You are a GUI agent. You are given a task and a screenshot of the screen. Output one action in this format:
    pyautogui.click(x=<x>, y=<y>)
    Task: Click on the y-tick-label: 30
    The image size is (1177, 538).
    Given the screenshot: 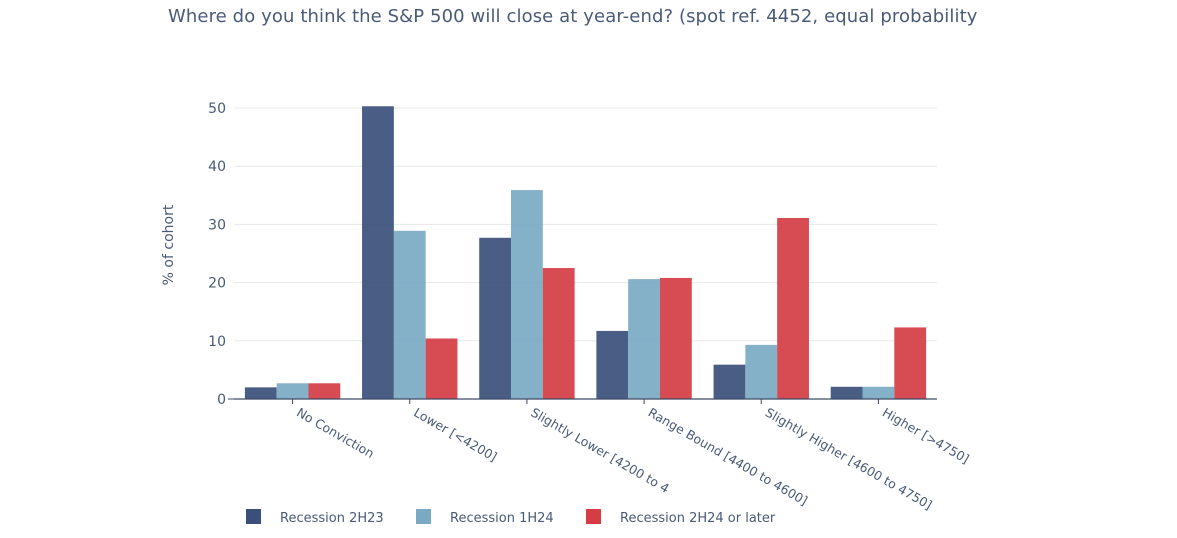 What is the action you would take?
    pyautogui.click(x=217, y=225)
    